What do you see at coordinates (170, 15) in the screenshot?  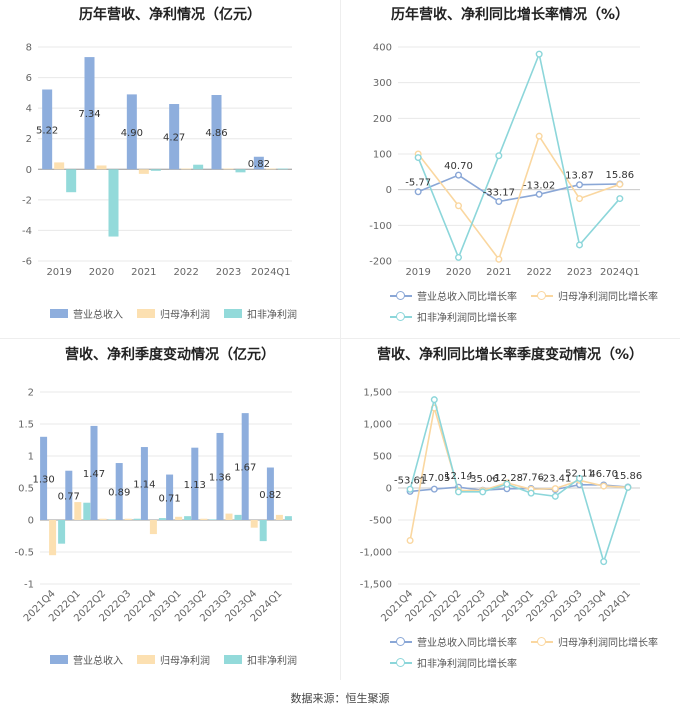 I see `chart-title: 历年营收、净利情况（亿元）` at bounding box center [170, 15].